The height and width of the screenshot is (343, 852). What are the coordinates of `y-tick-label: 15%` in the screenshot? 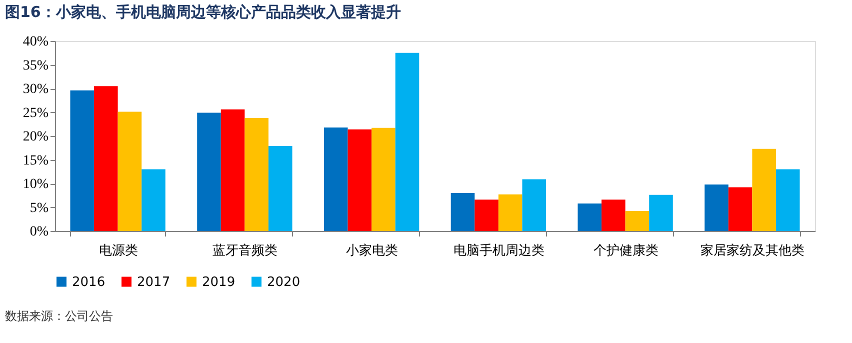 It's located at (35, 160).